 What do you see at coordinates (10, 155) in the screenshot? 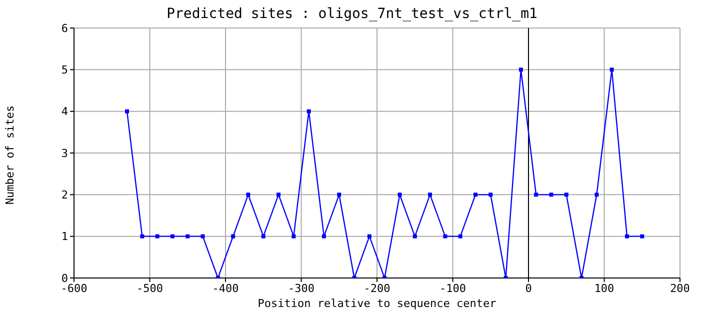
I see `y-axis-title: Number of sites` at bounding box center [10, 155].